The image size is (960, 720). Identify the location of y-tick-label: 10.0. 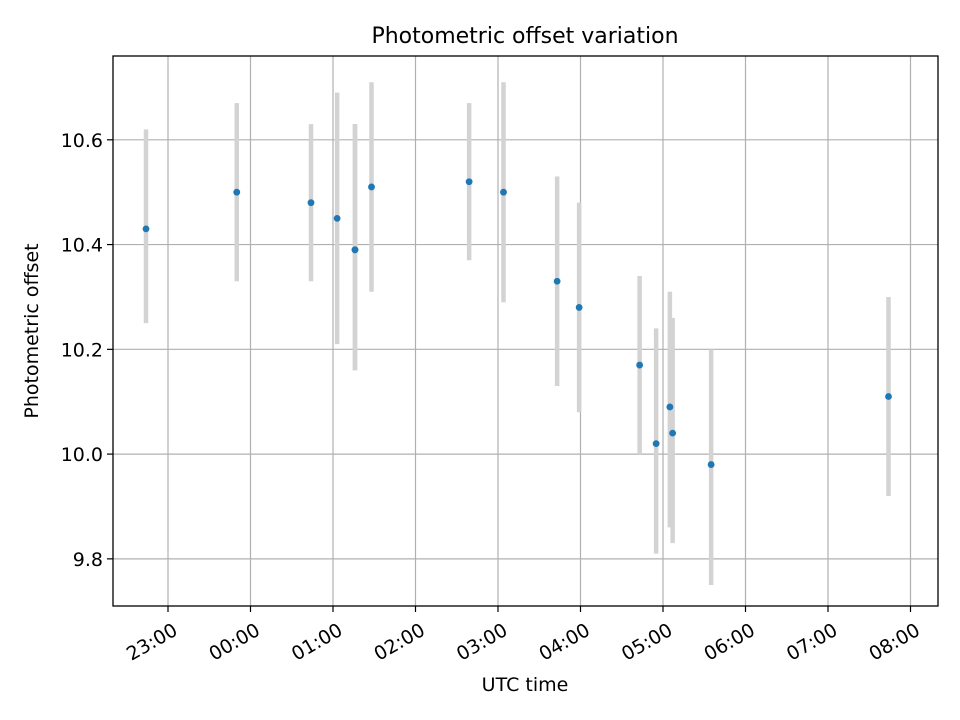
(82, 455).